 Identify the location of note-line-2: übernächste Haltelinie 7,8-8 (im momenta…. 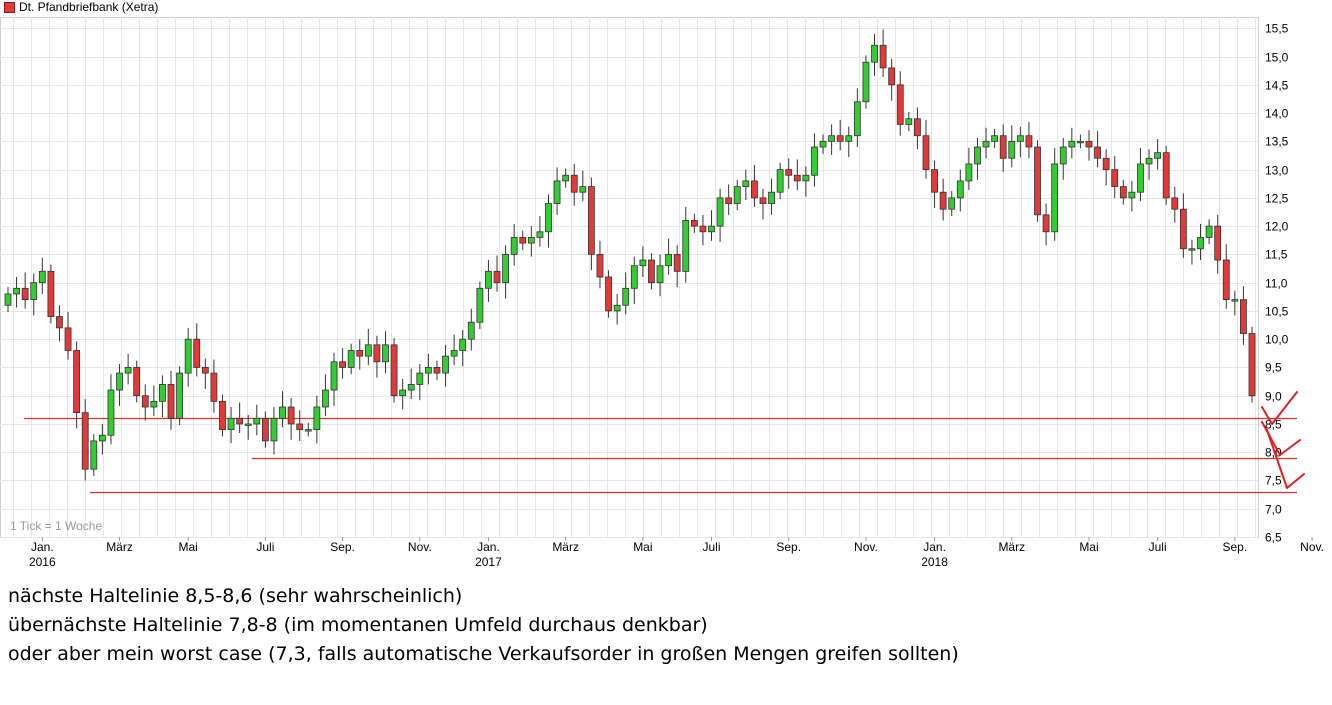
(358, 625).